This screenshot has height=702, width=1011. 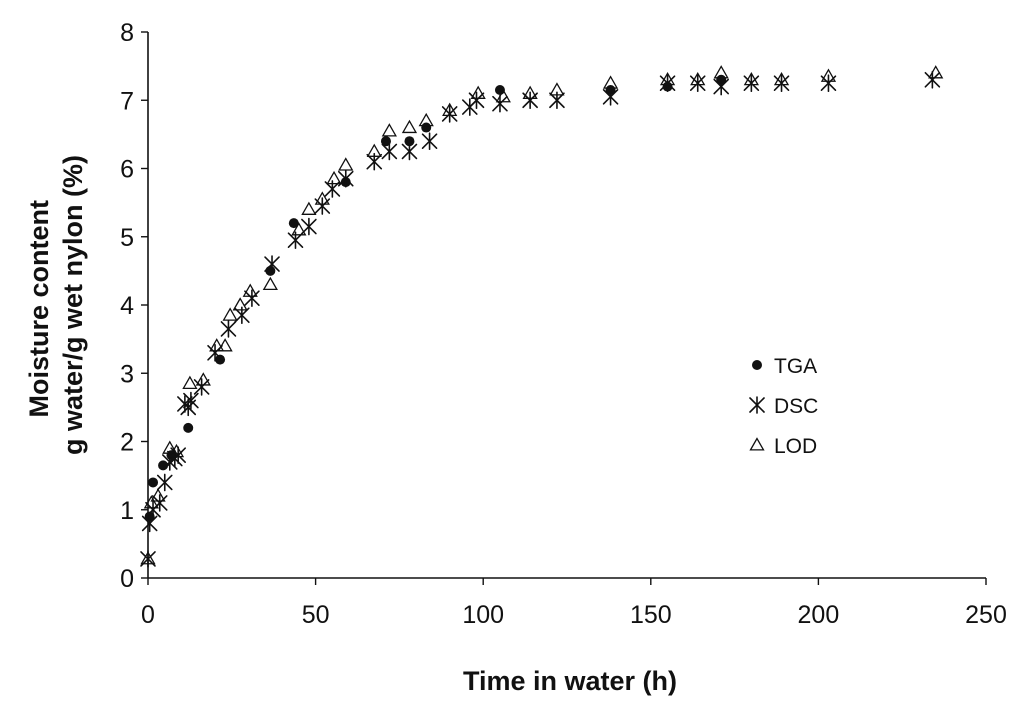 What do you see at coordinates (796, 406) in the screenshot?
I see `legend-label-dsc: DSC` at bounding box center [796, 406].